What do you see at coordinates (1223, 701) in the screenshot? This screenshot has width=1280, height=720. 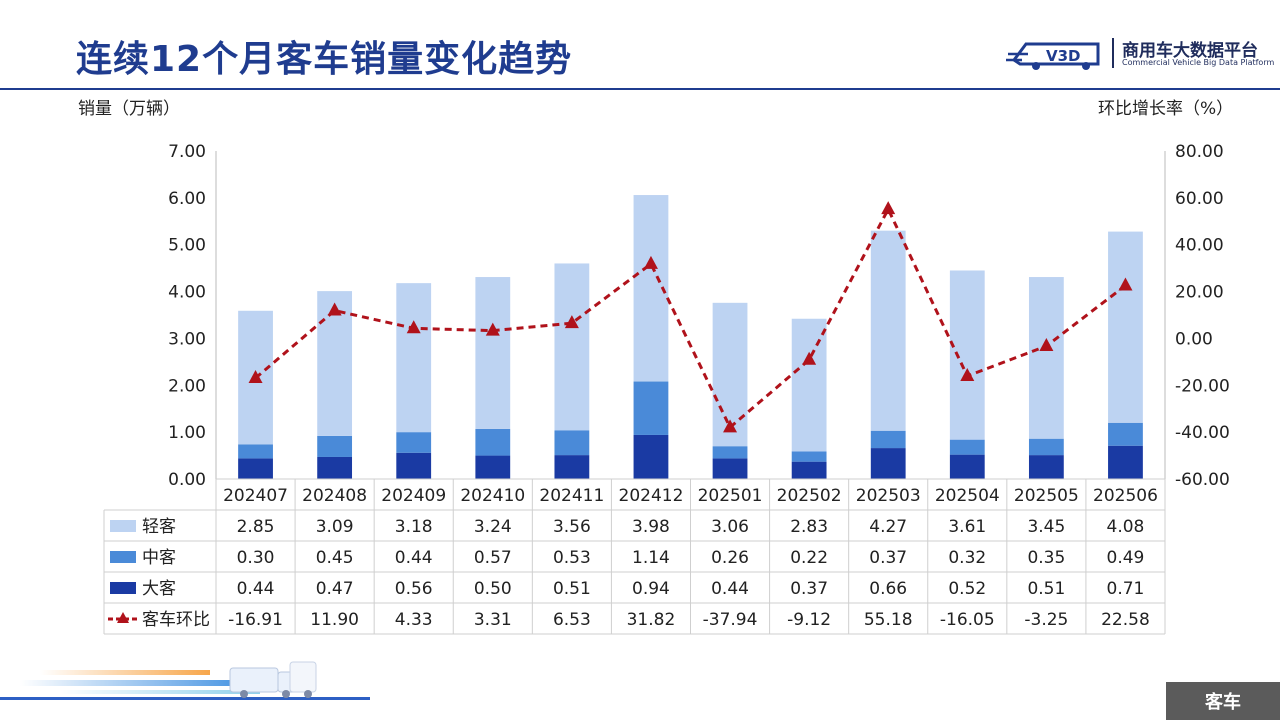 I see `section-tab: 客车` at bounding box center [1223, 701].